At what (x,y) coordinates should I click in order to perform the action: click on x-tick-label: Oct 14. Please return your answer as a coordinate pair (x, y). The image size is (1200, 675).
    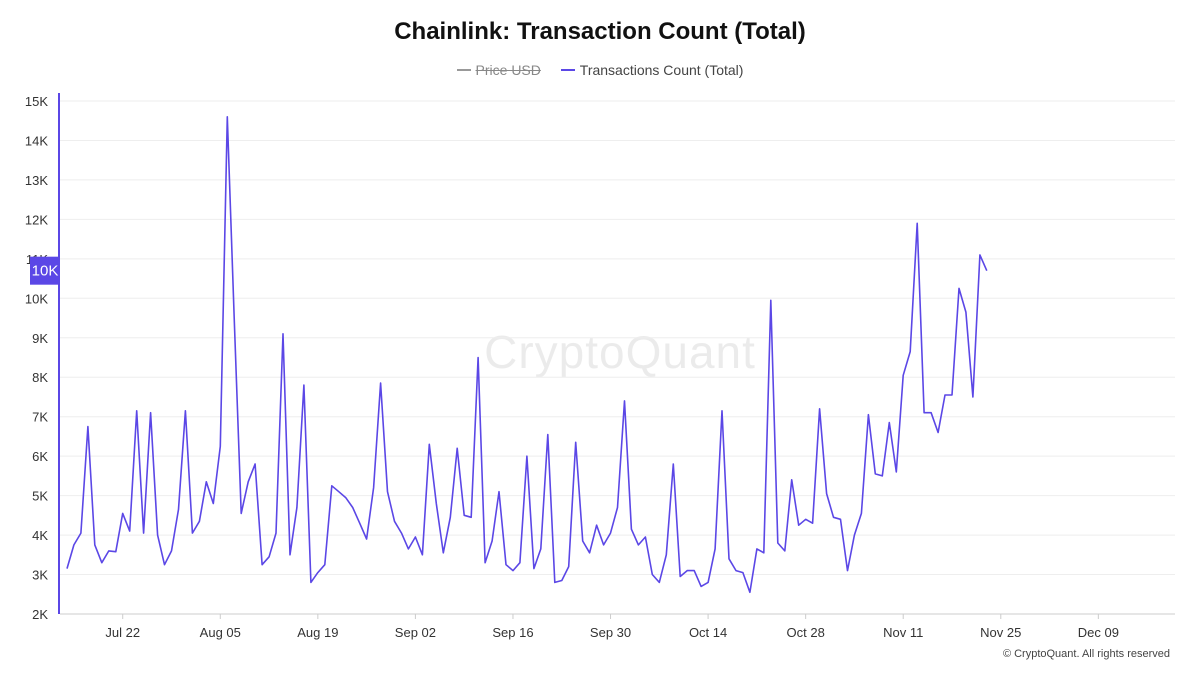
    Looking at the image, I should click on (708, 632).